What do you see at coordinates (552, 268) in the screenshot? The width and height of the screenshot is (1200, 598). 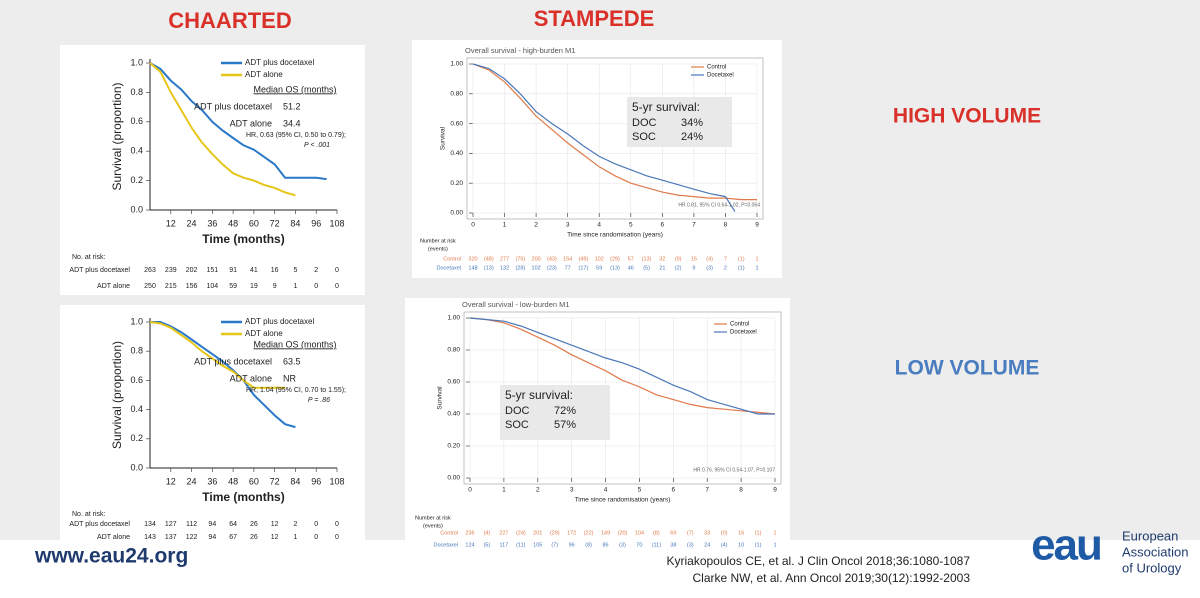 I see `risk-cell: (23)` at bounding box center [552, 268].